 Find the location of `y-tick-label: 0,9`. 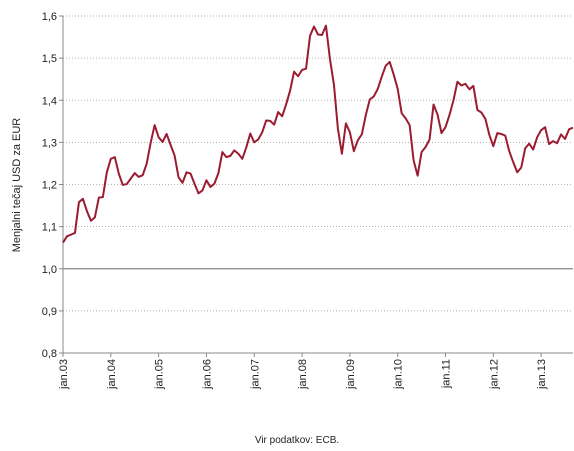

y-tick-label: 0,9 is located at coordinates (49, 312).